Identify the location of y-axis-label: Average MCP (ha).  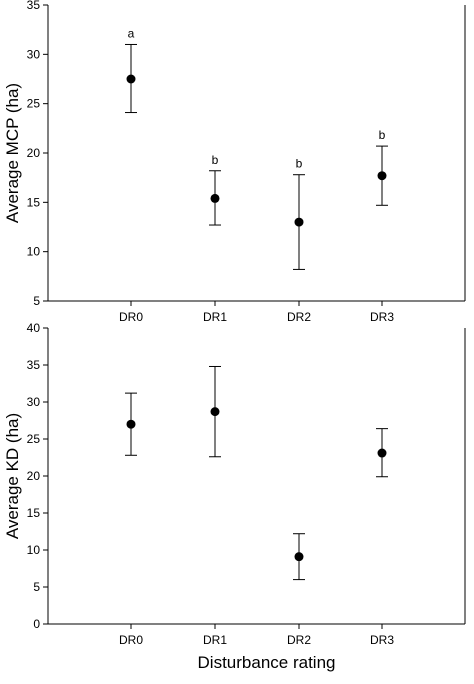
(12, 153).